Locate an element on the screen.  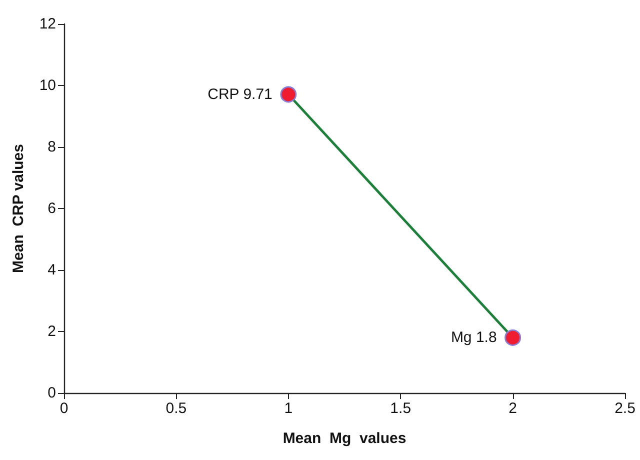
x-tick-label: 2.5 is located at coordinates (625, 408).